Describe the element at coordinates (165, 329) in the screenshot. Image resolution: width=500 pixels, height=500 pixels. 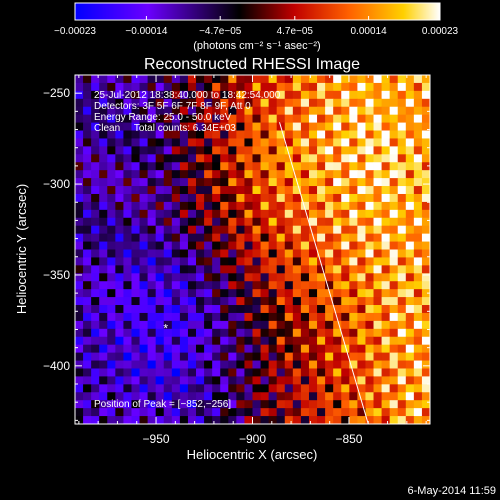
I see `peak-marker: *` at that location.